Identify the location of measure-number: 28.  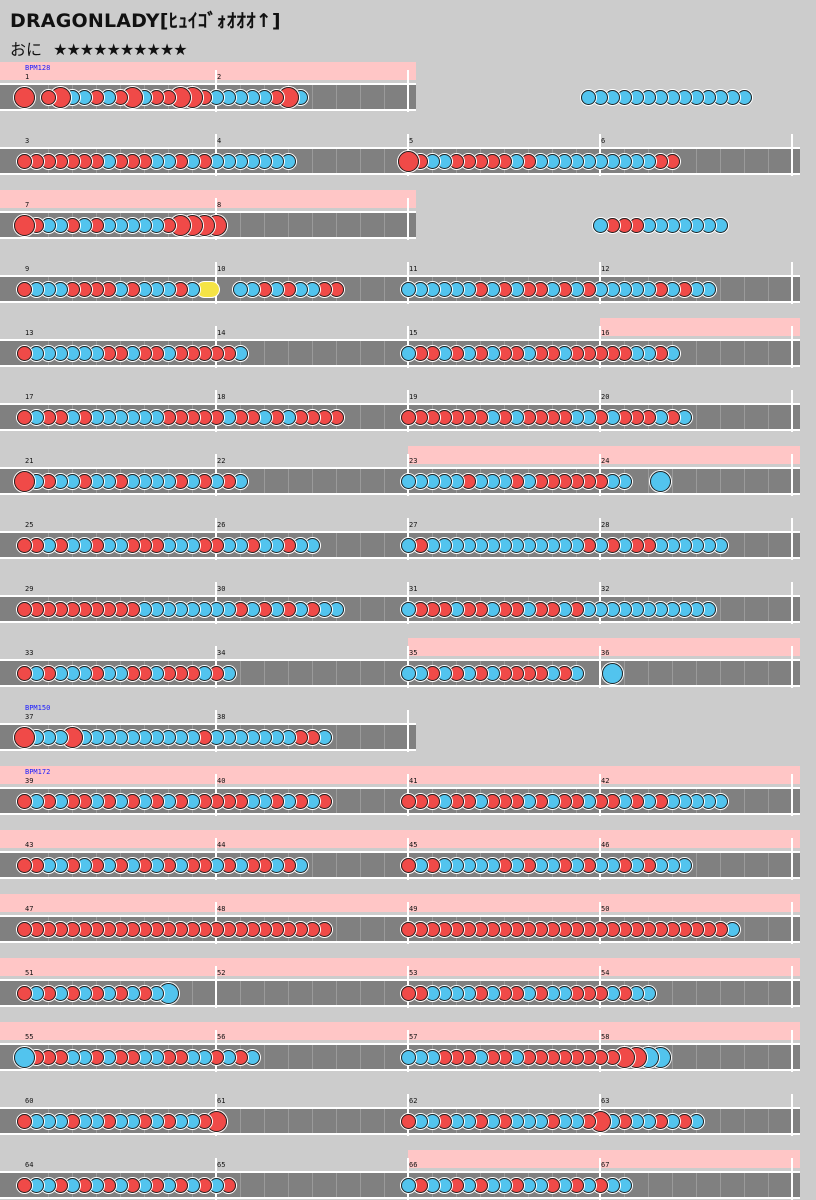
(605, 525).